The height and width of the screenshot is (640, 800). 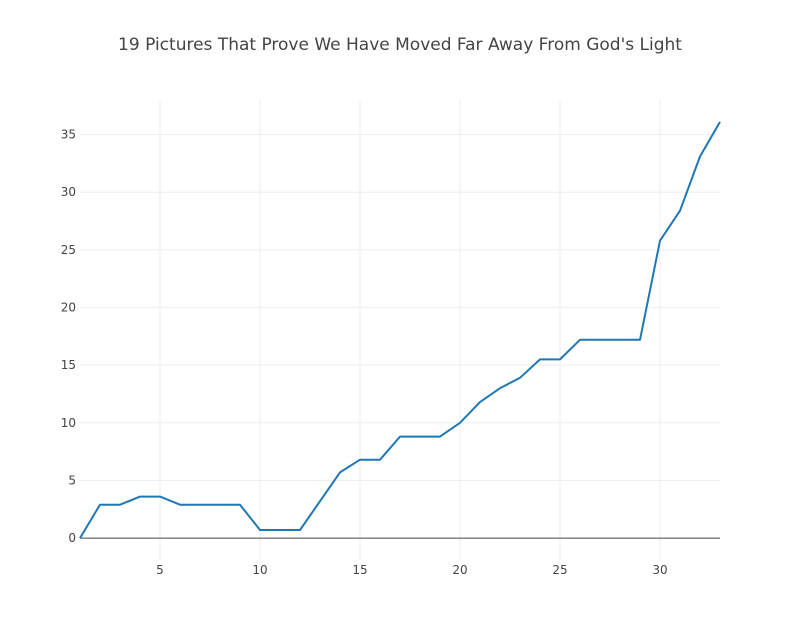 What do you see at coordinates (659, 570) in the screenshot?
I see `x-tick-label: 30` at bounding box center [659, 570].